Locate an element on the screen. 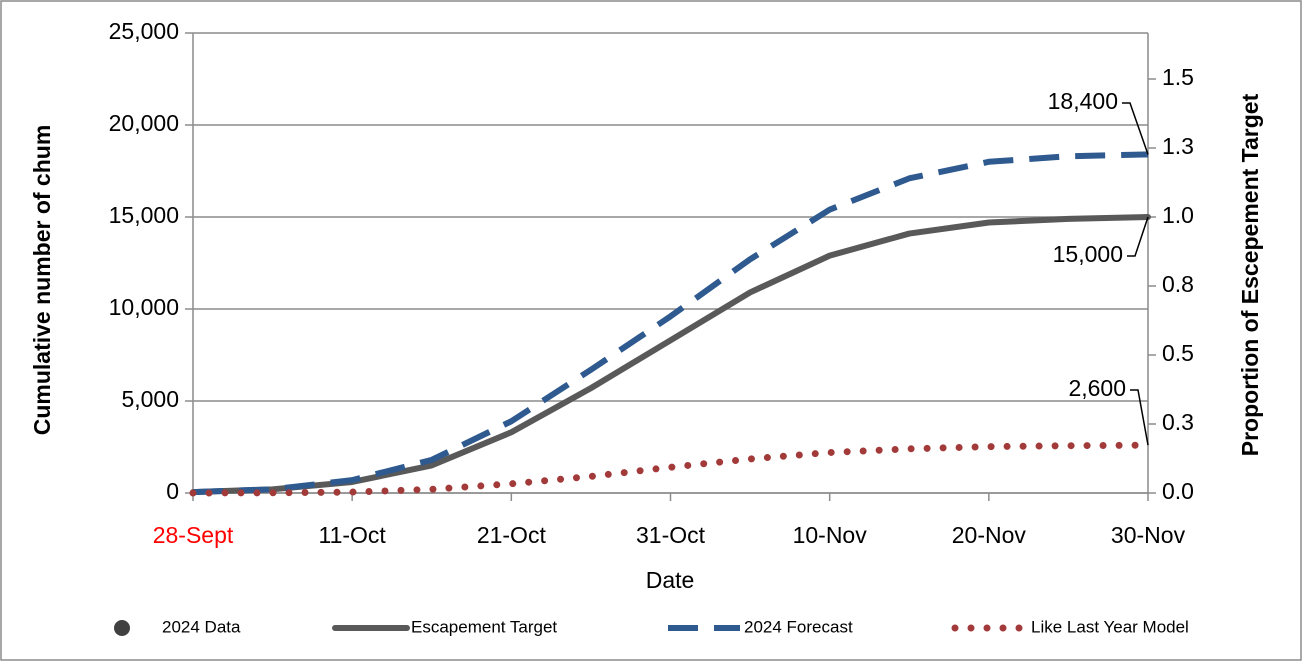 This screenshot has width=1303, height=667. annotation: 15,000 is located at coordinates (1088, 254).